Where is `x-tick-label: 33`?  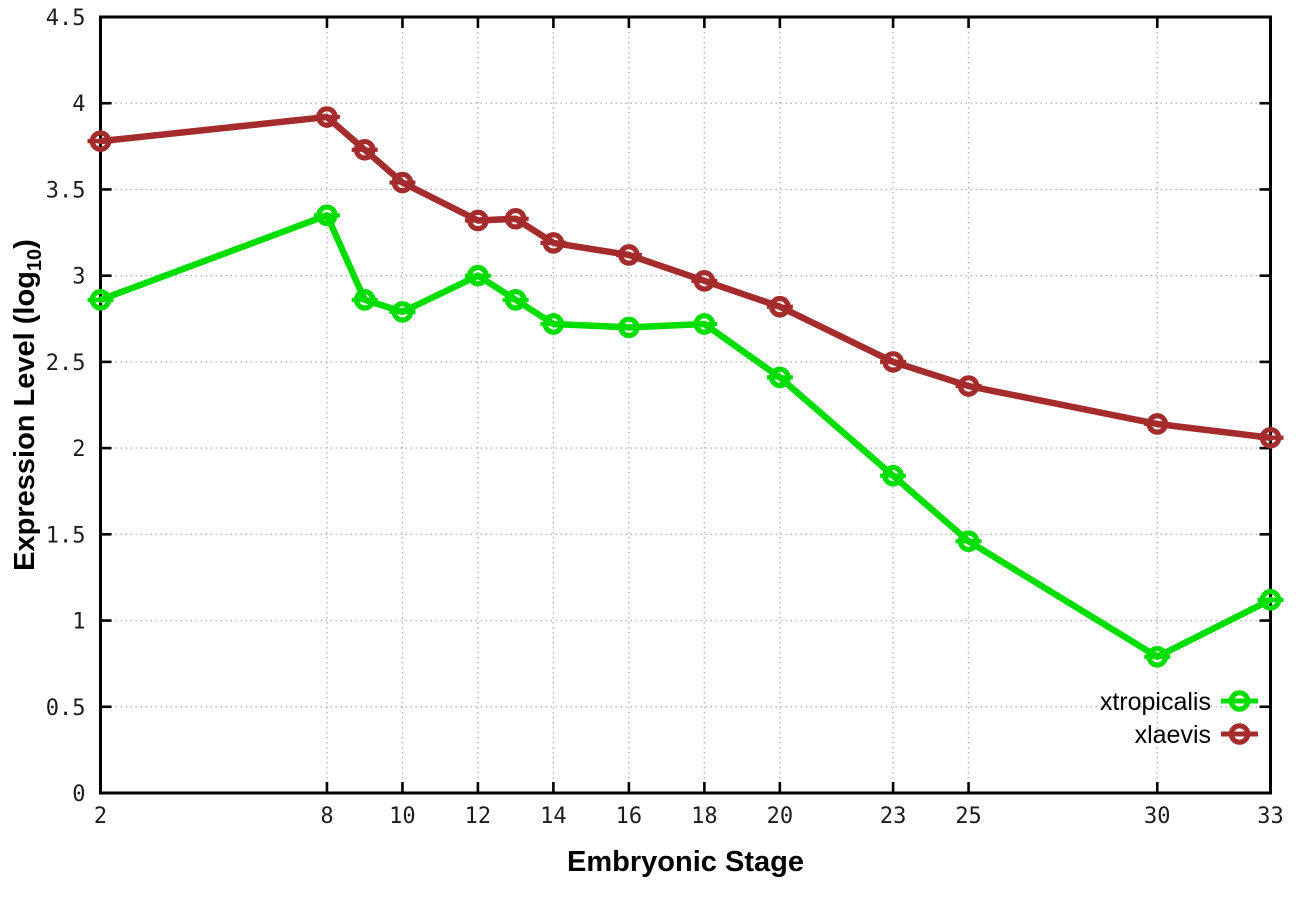 x-tick-label: 33 is located at coordinates (1270, 816).